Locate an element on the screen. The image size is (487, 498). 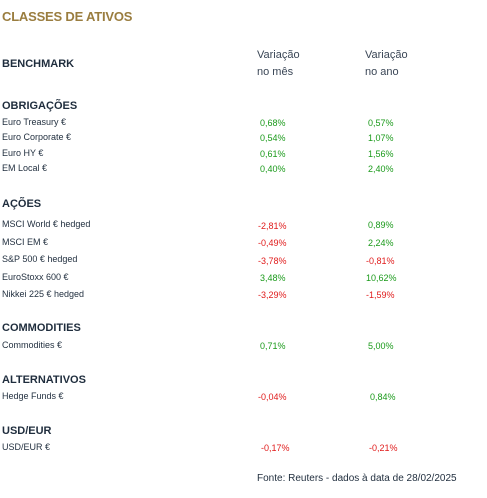
month-value: 0,54% is located at coordinates (273, 138).